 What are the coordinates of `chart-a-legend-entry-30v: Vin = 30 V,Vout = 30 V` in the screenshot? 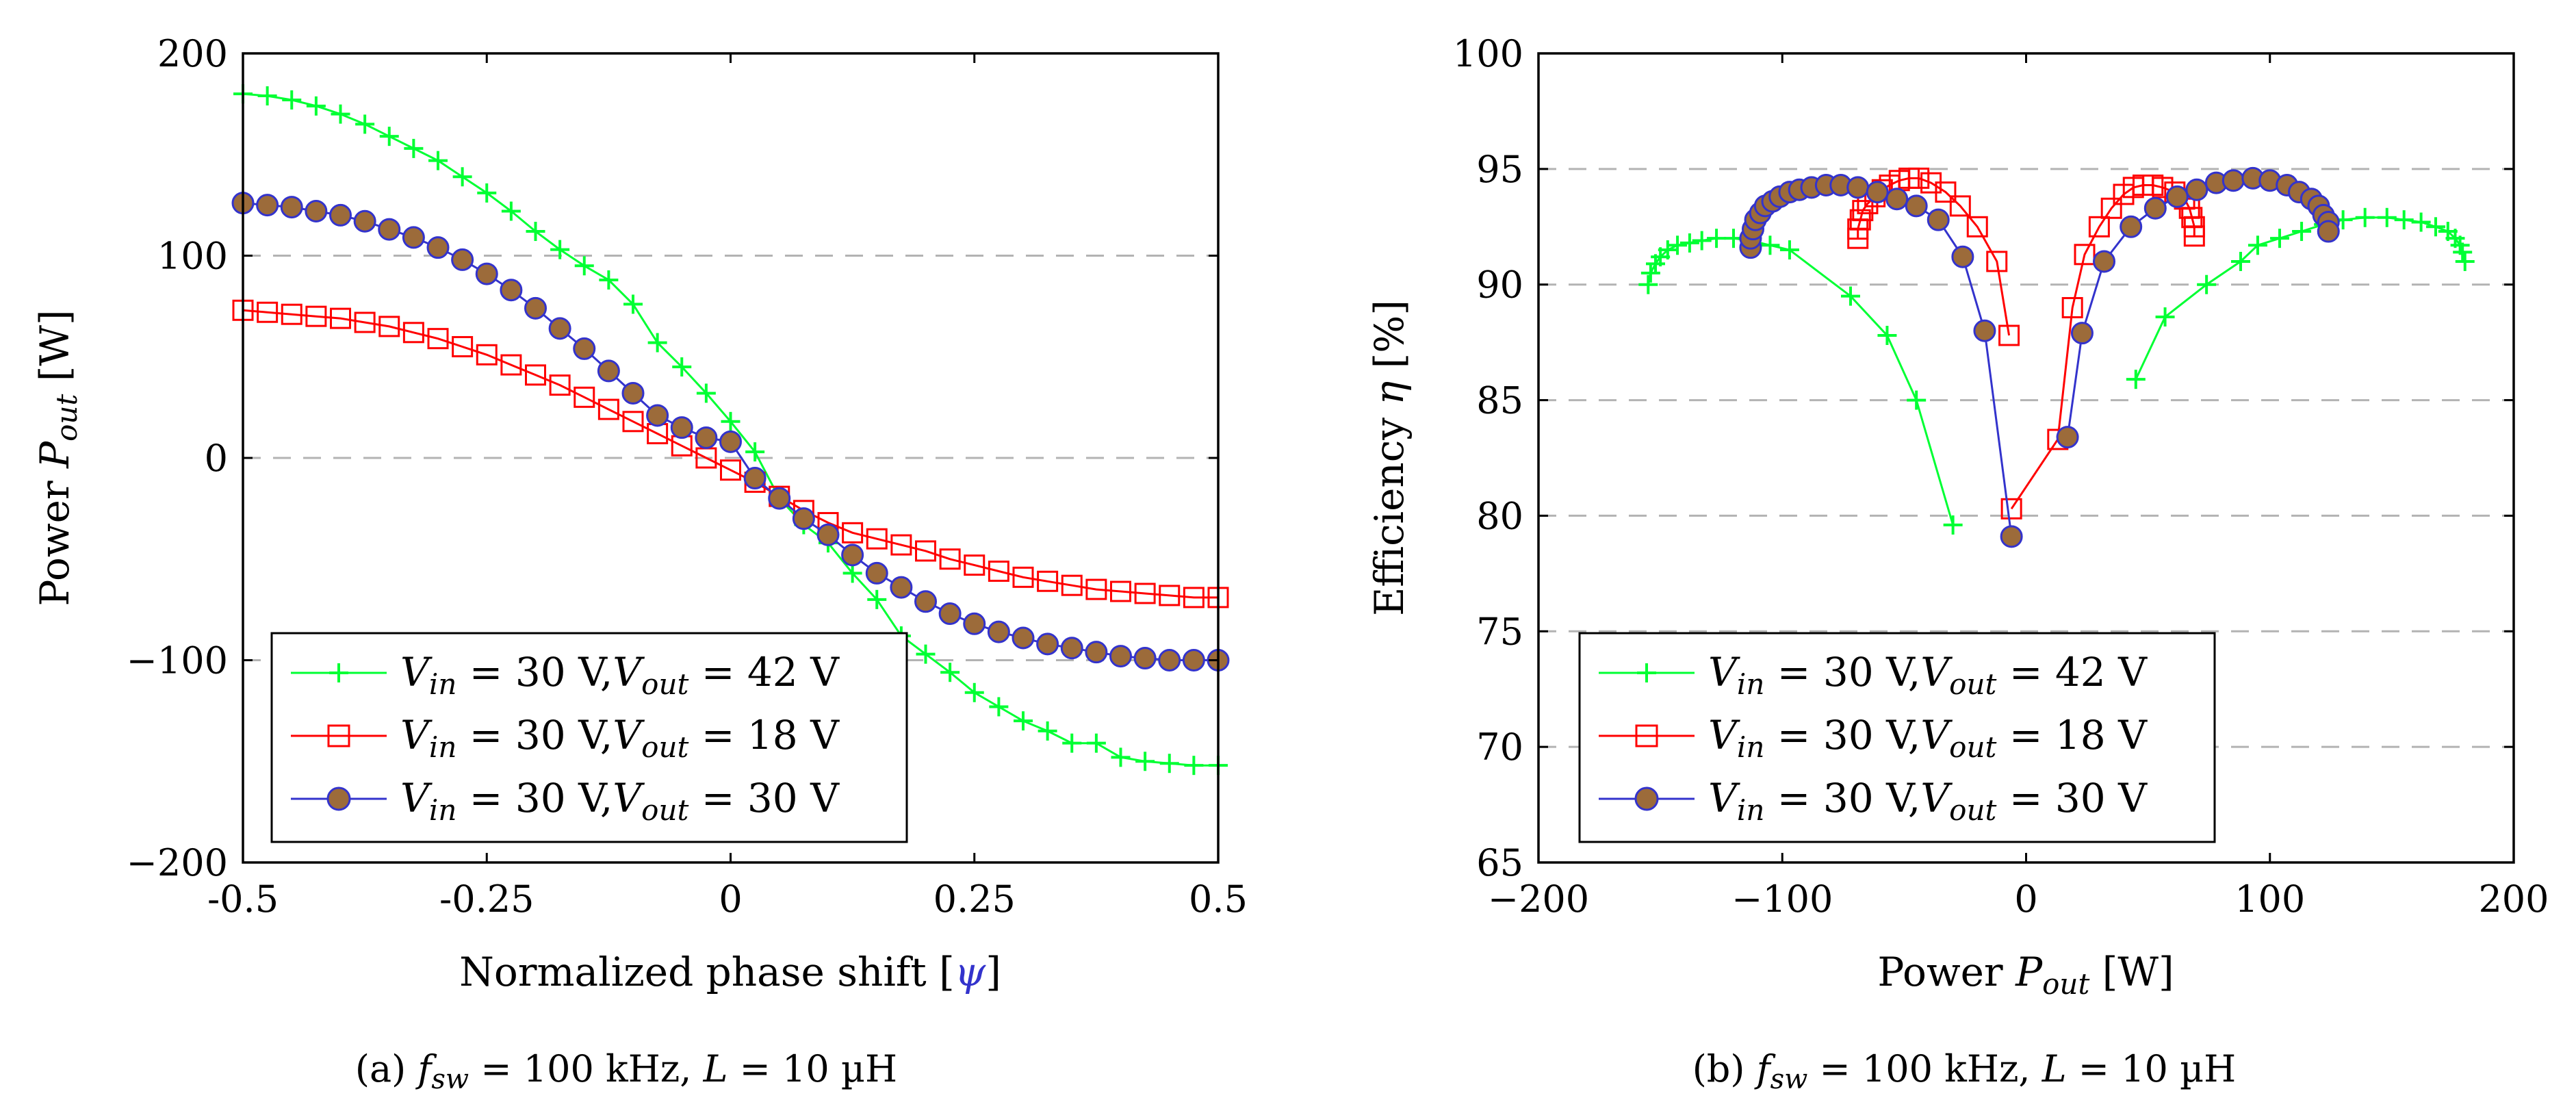 It's located at (565, 801).